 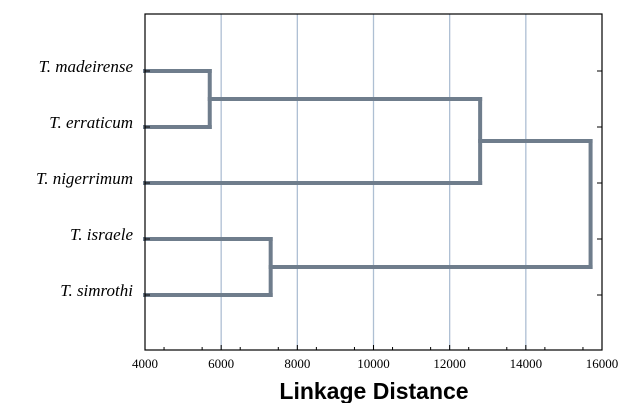 What do you see at coordinates (145, 363) in the screenshot?
I see `x-tick-label: 4000` at bounding box center [145, 363].